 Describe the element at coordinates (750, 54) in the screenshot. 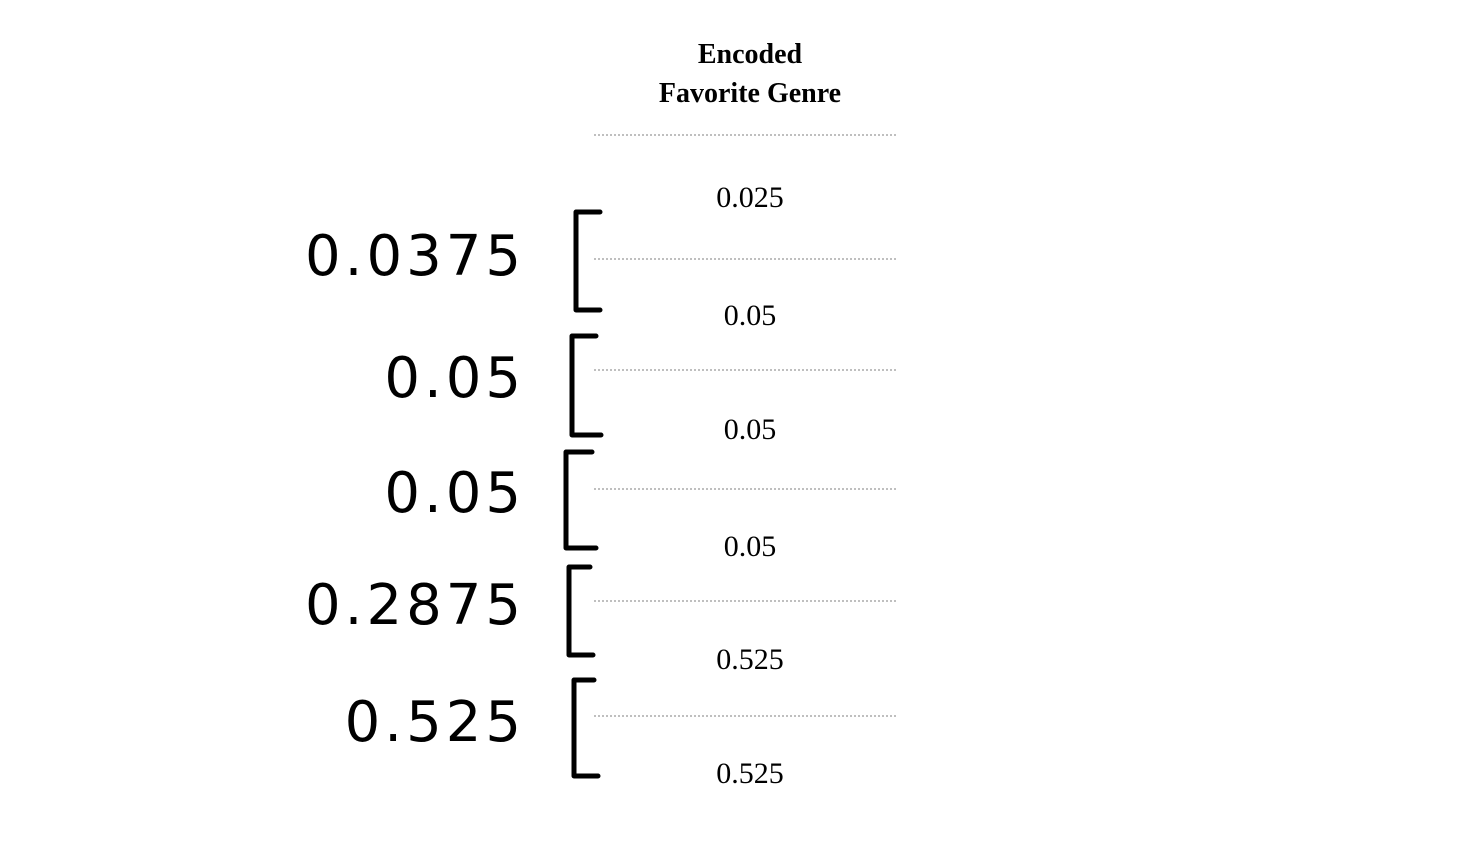

I see `column-header: Encoded` at that location.